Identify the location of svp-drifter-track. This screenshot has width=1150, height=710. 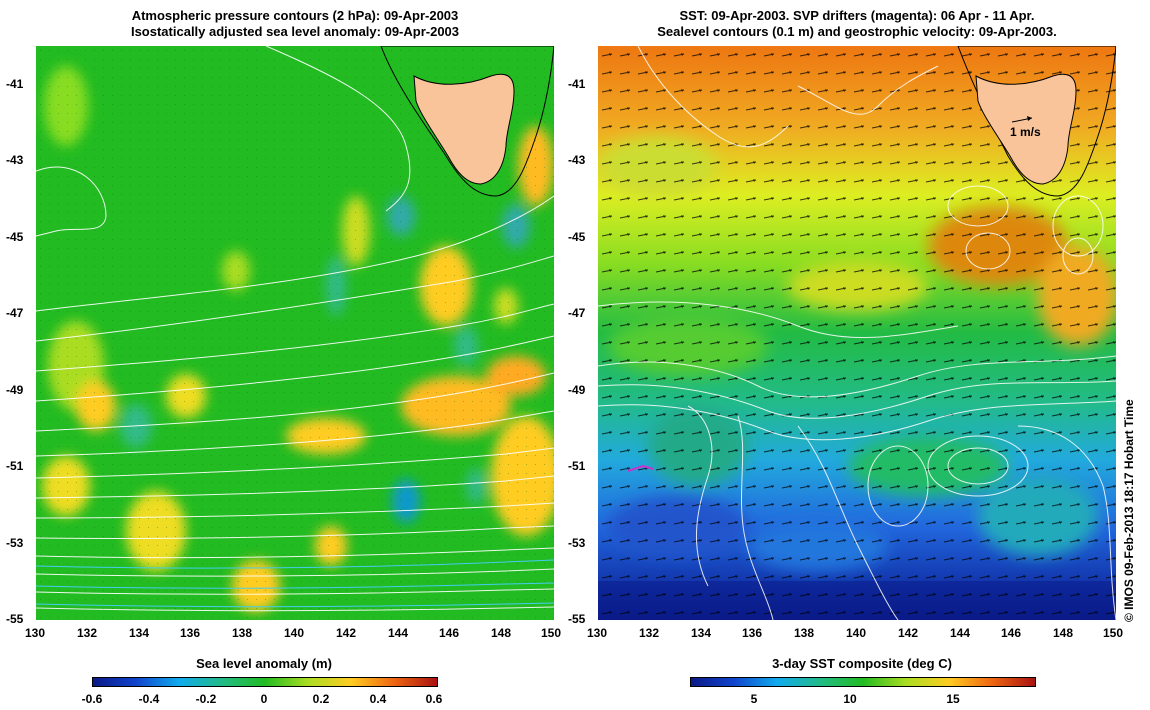
(640, 468).